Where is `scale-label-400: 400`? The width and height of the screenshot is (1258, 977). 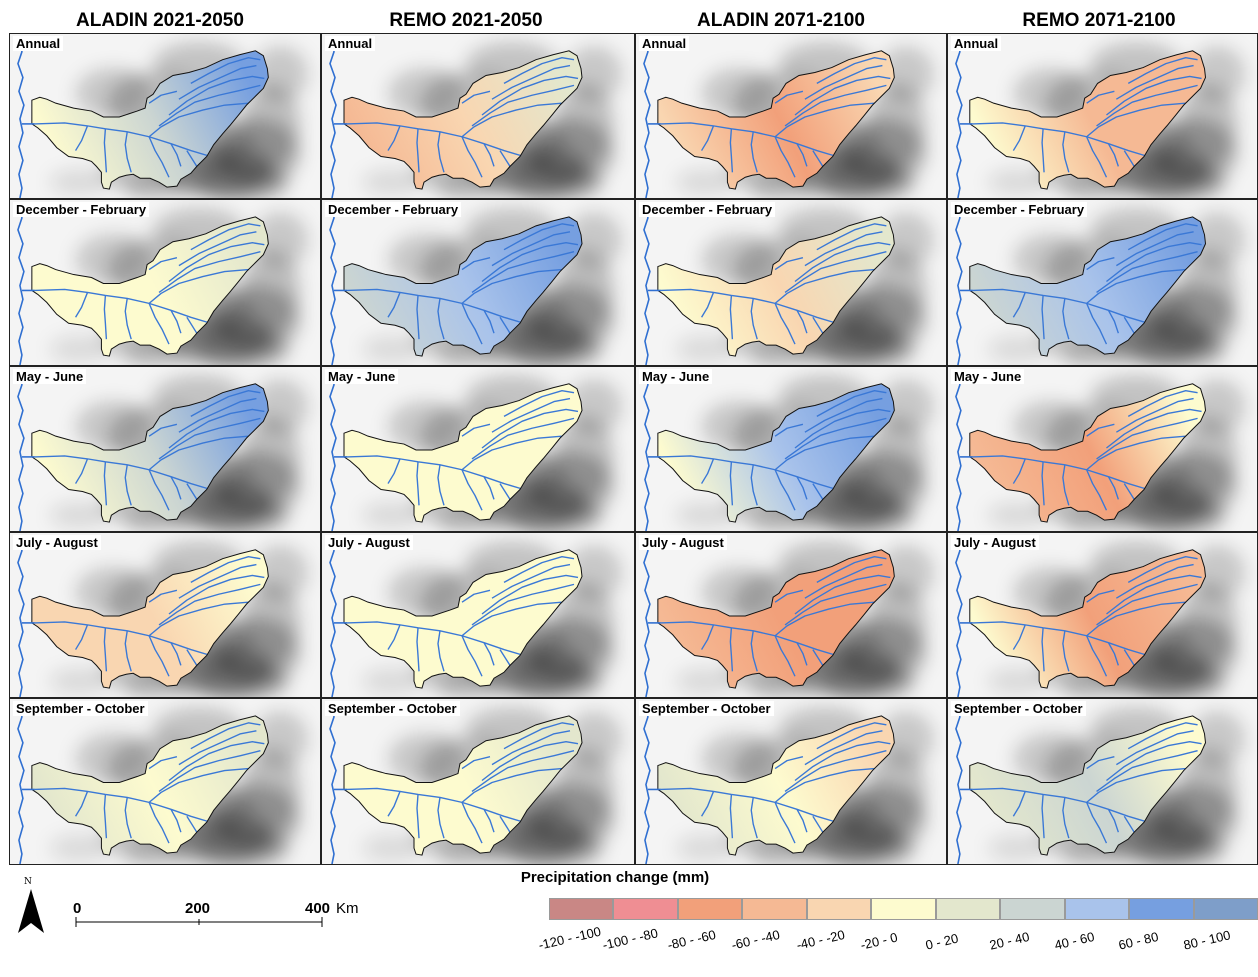 scale-label-400: 400 is located at coordinates (318, 908).